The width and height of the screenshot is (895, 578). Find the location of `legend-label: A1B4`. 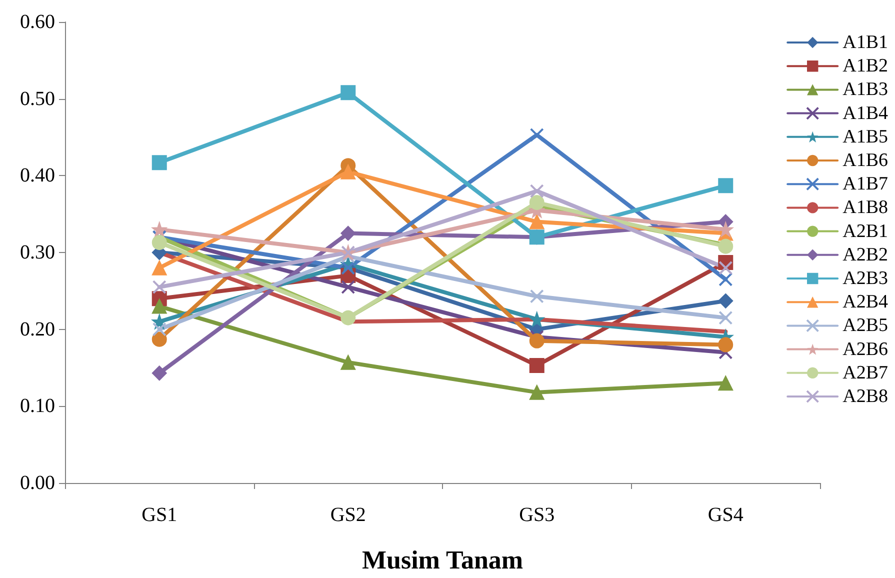

legend-label: A1B4 is located at coordinates (865, 113).